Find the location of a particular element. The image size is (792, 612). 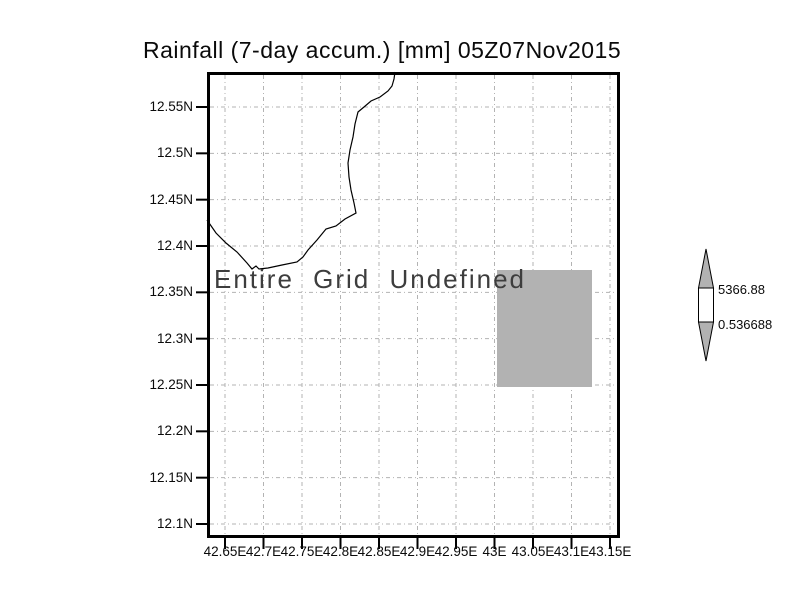

x-tick-label: 42.95E is located at coordinates (456, 551).